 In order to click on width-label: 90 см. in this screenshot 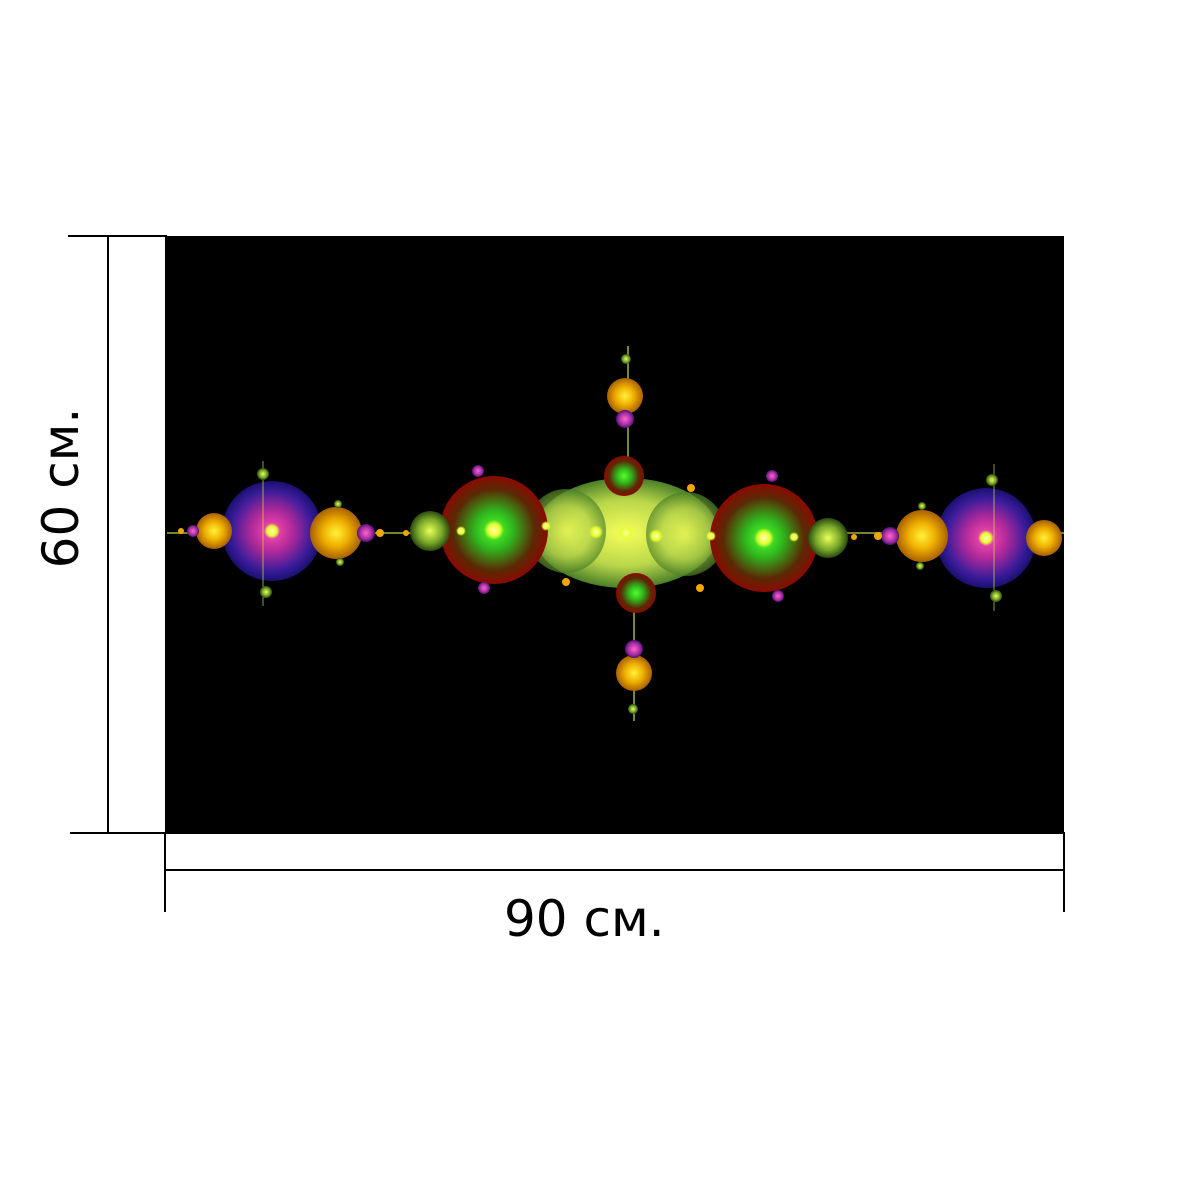, I will do `click(584, 919)`.